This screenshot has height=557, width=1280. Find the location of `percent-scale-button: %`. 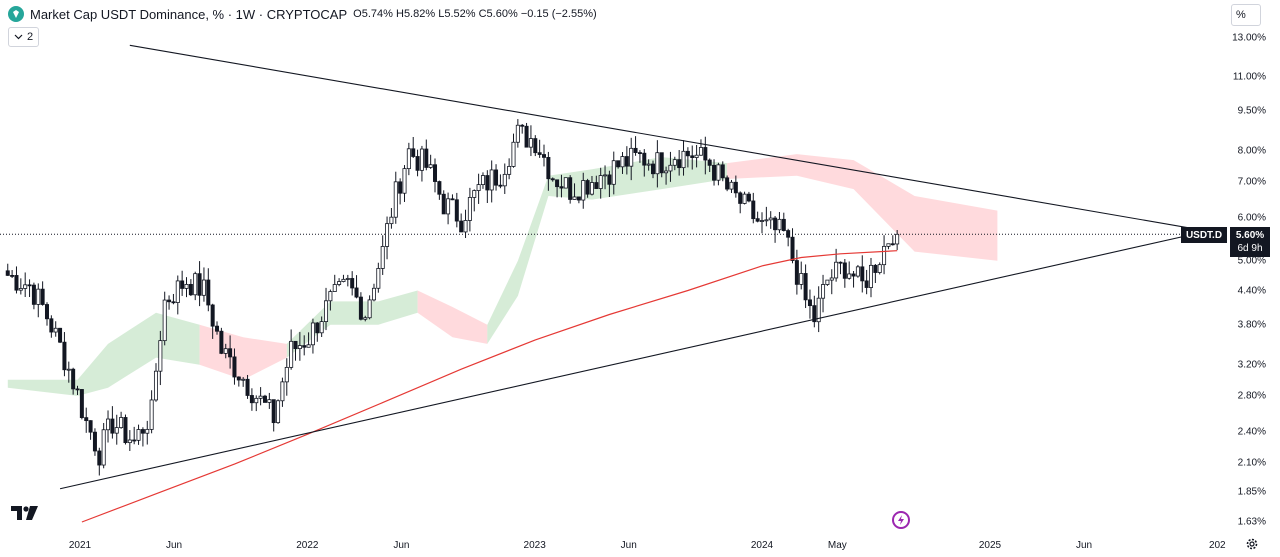

percent-scale-button: % is located at coordinates (1246, 15).